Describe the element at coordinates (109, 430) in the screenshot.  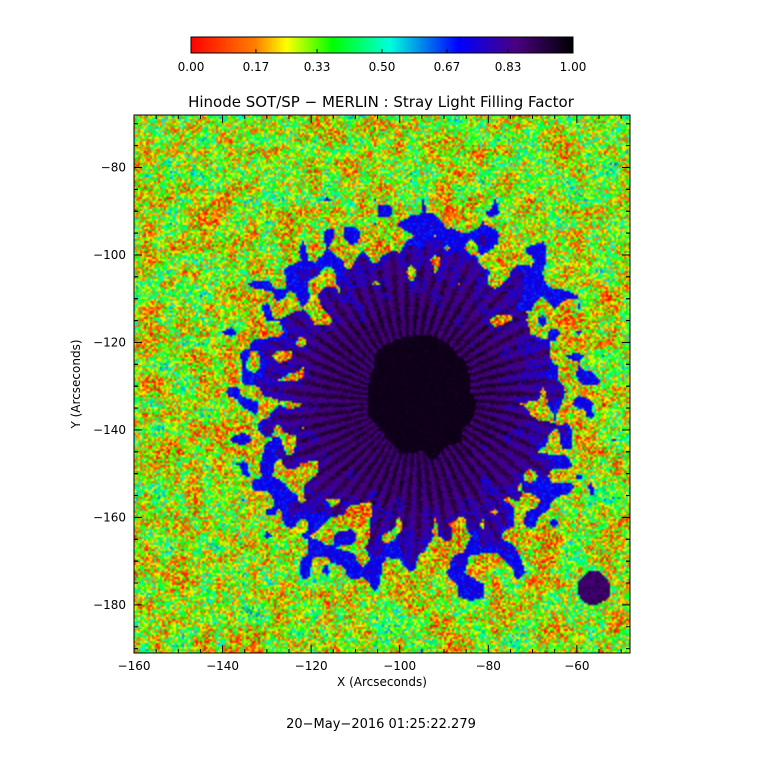
I see `y-tick-label: −140` at that location.